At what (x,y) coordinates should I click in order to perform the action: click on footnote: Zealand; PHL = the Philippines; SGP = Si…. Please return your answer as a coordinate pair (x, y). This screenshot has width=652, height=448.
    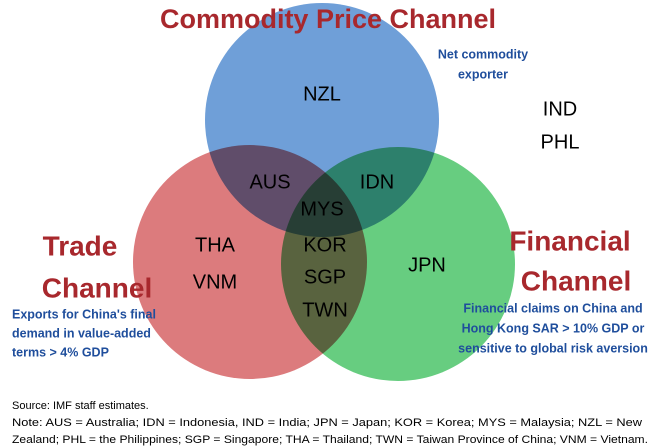
    Looking at the image, I should click on (330, 440).